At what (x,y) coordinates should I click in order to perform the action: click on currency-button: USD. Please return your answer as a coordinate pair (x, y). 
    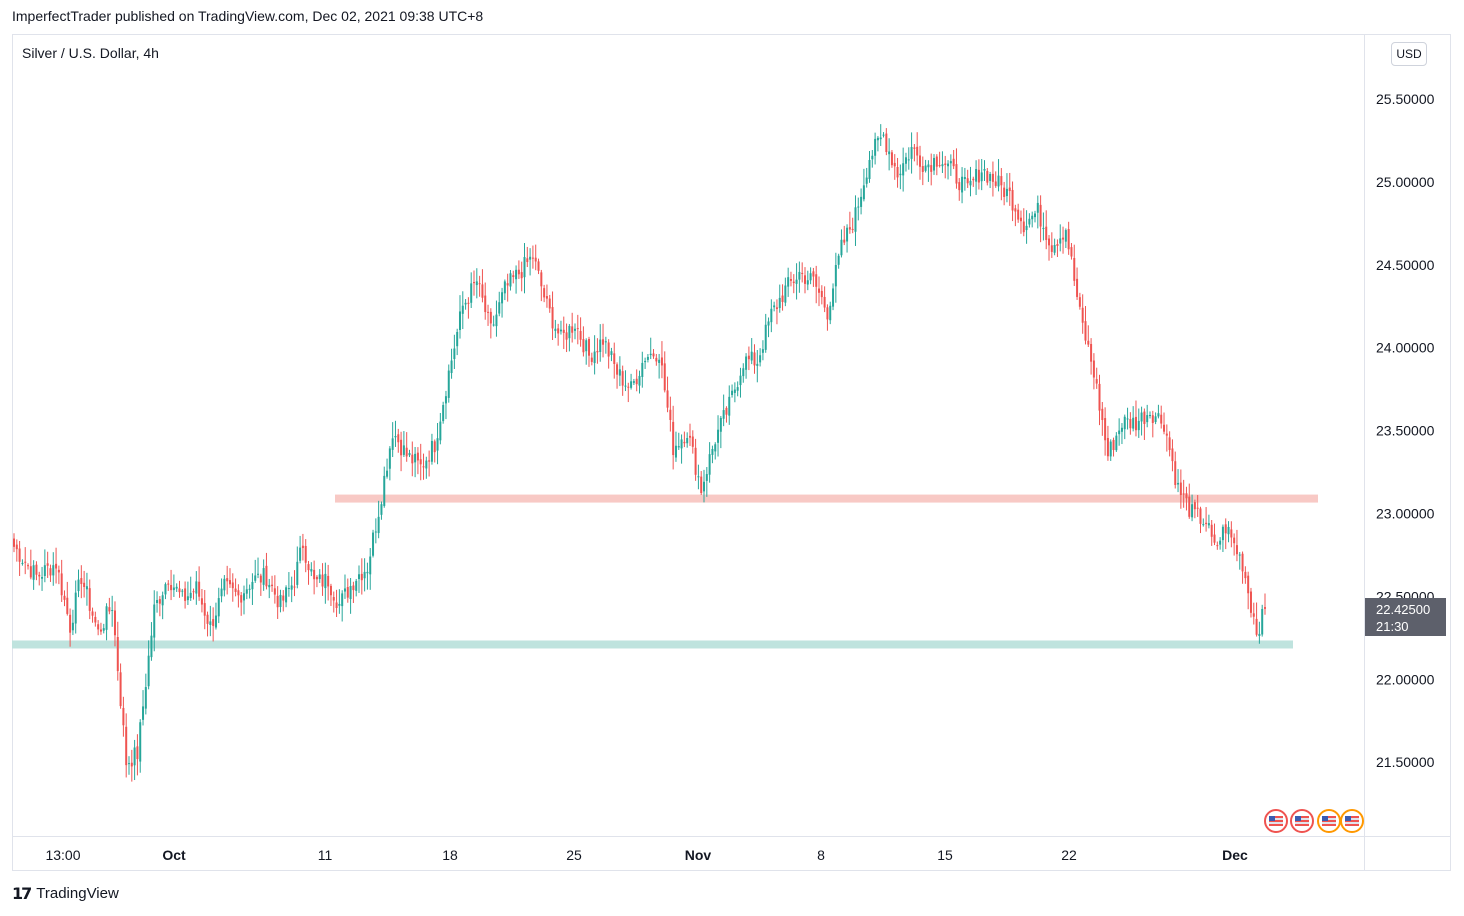
    Looking at the image, I should click on (1409, 54).